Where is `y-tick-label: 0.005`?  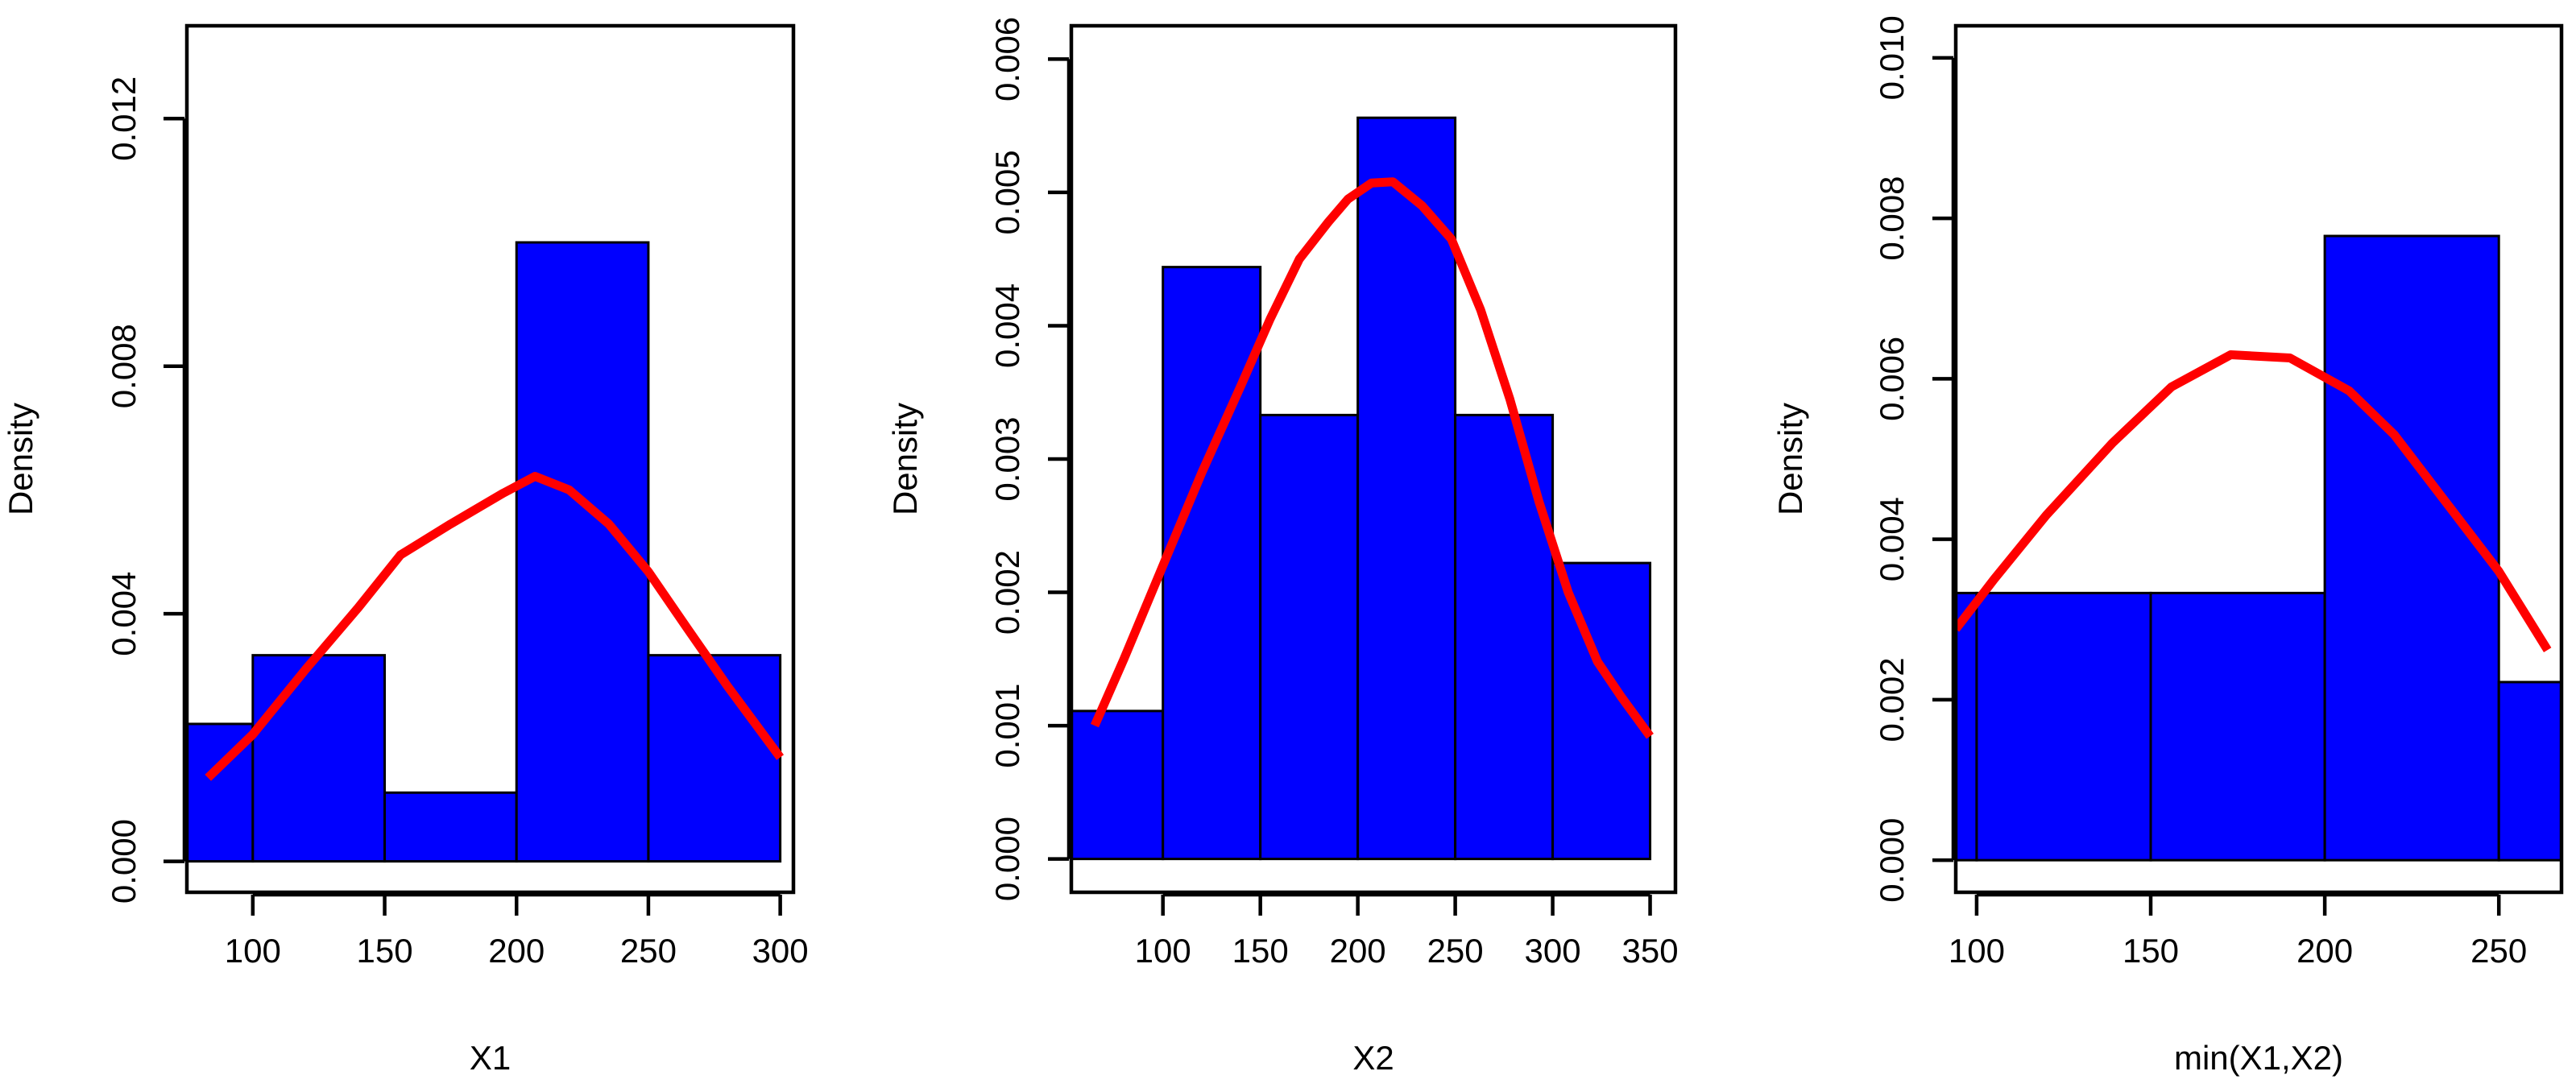 y-tick-label: 0.005 is located at coordinates (1007, 192).